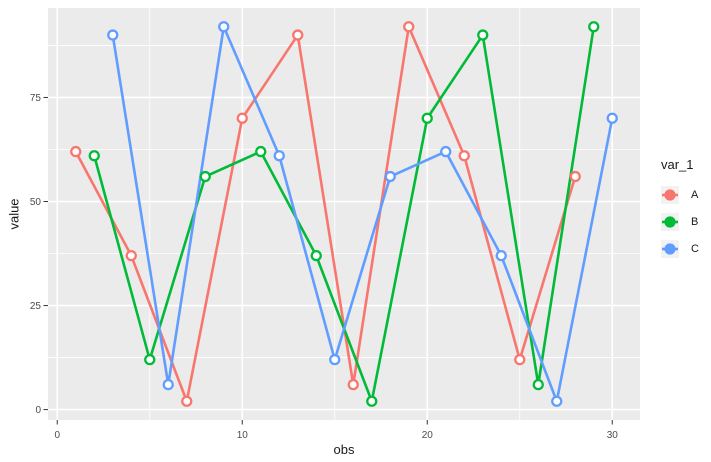  What do you see at coordinates (695, 221) in the screenshot?
I see `legend-label-B: B` at bounding box center [695, 221].